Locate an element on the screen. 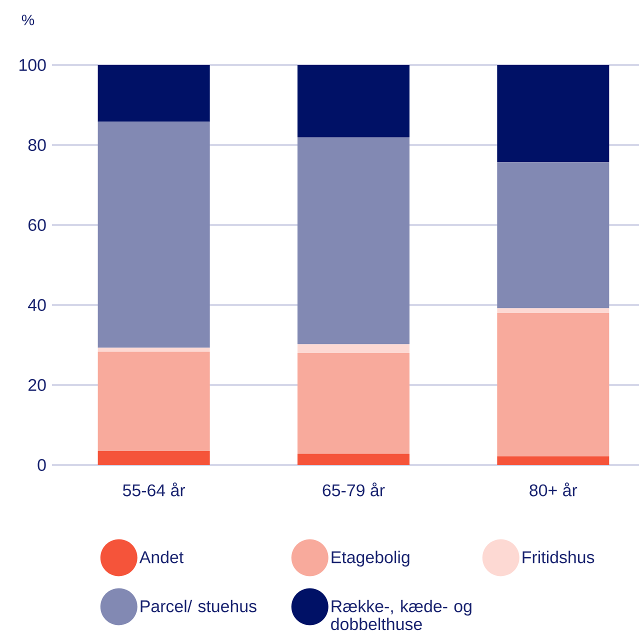 Image resolution: width=639 pixels, height=640 pixels. legend-label: Parcel/ stuehus is located at coordinates (198, 606).